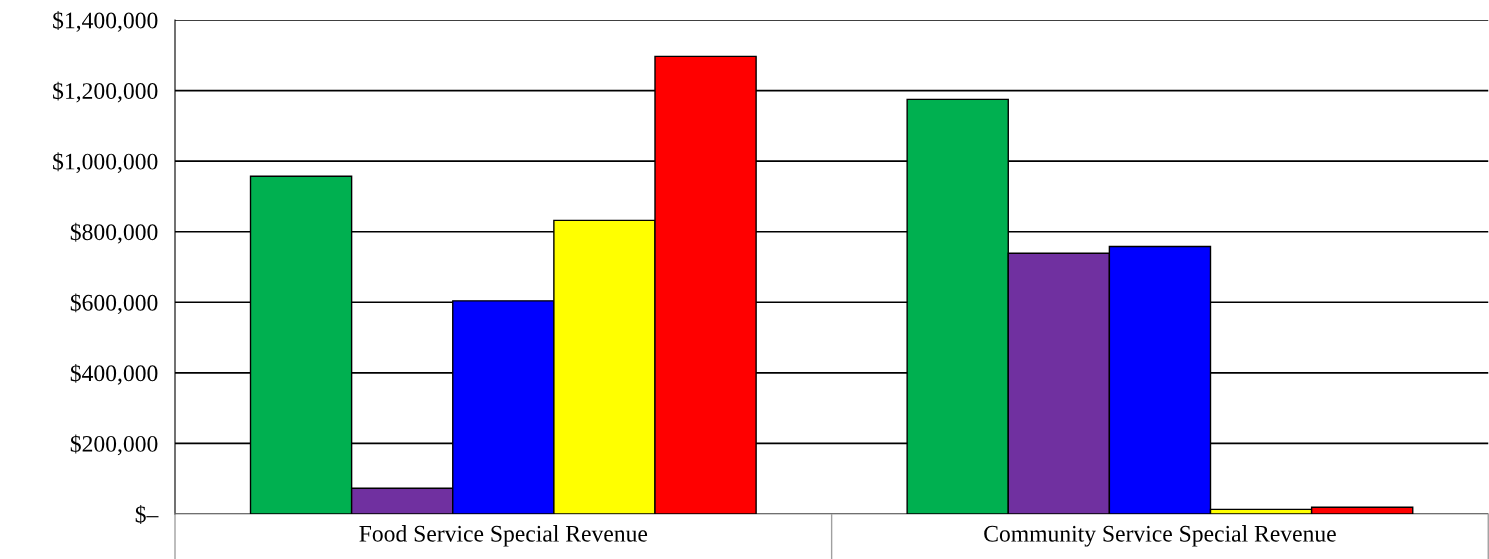  What do you see at coordinates (105, 92) in the screenshot?
I see `y-tick-label: $1,200,000` at bounding box center [105, 92].